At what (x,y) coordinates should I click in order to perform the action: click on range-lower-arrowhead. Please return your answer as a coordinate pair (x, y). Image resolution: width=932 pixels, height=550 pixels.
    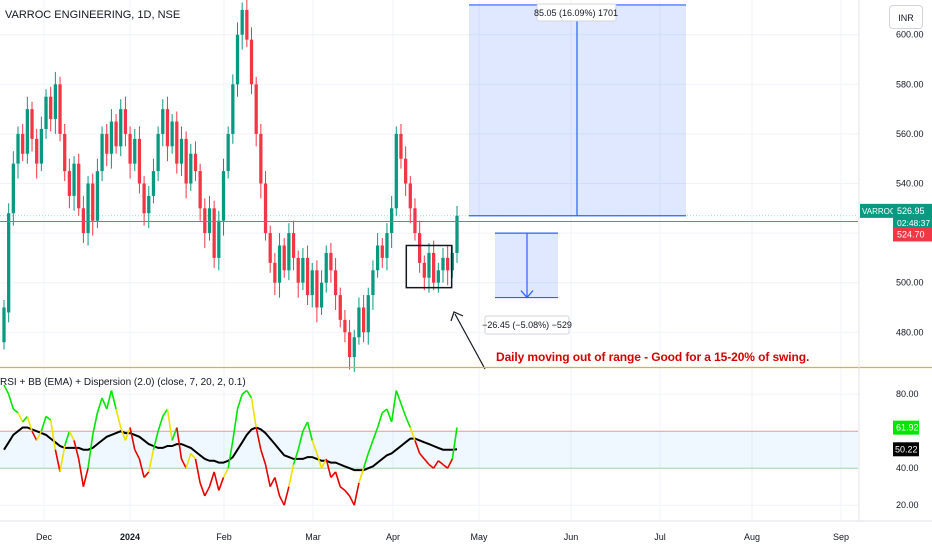
    Looking at the image, I should click on (527, 294).